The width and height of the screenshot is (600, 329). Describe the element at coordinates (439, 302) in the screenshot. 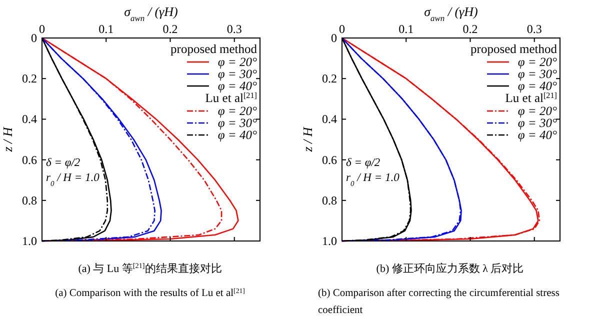

I see `text: (b) Comparison after correcting the circumferential stress coefficient` at that location.